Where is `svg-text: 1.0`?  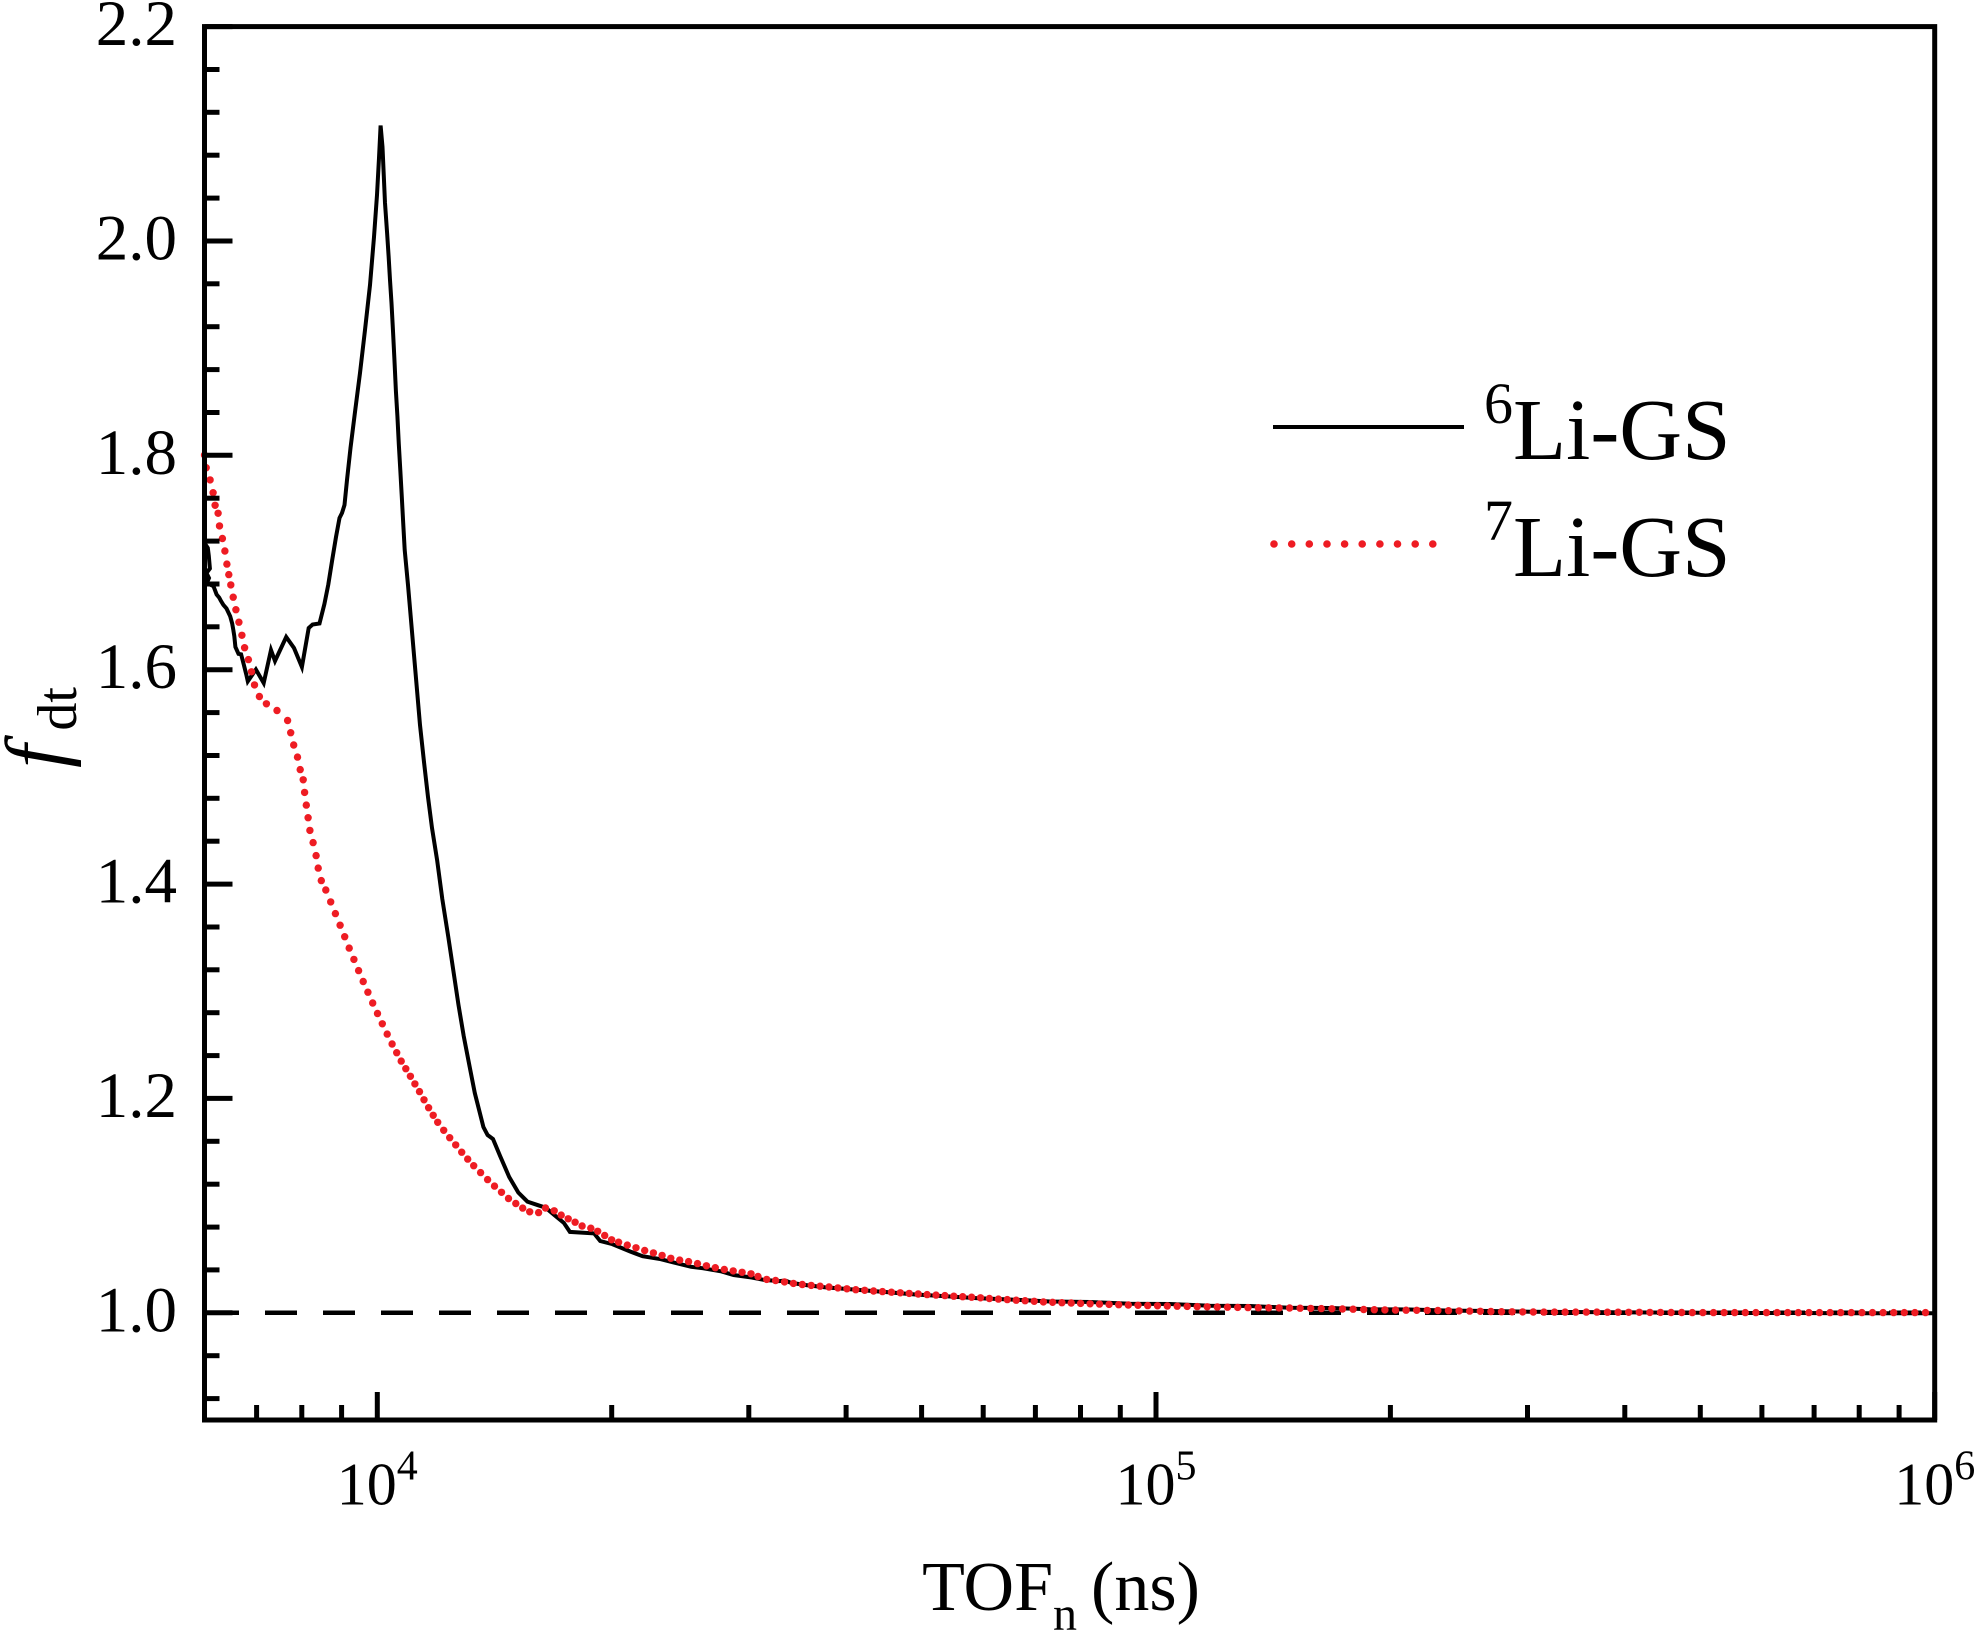
svg-text: 1.0 is located at coordinates (136, 1310).